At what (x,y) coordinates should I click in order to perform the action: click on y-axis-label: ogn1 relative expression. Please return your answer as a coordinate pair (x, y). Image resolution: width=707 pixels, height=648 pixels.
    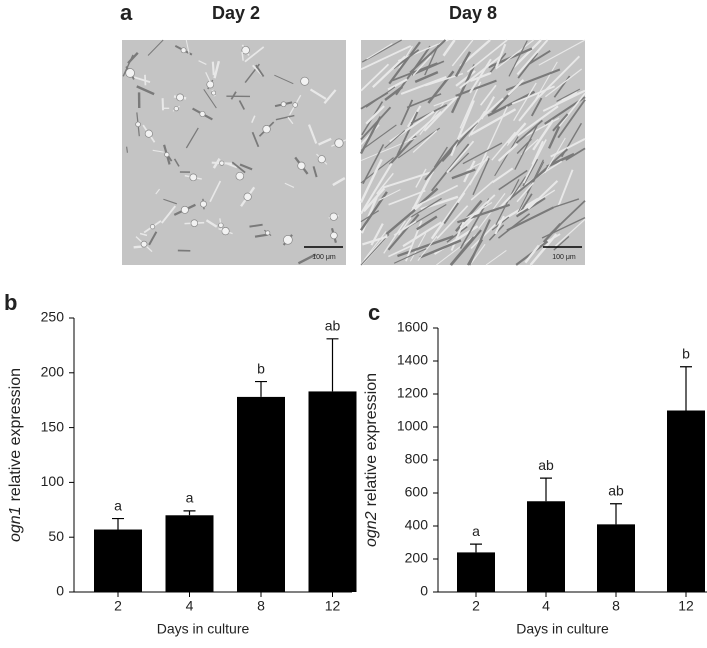
    Looking at the image, I should click on (15, 455).